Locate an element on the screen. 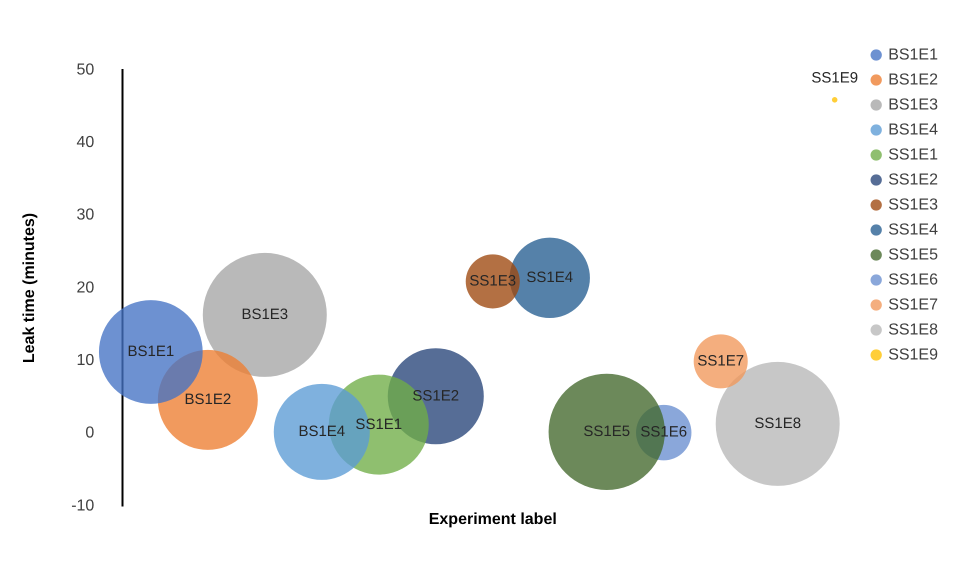 This screenshot has height=575, width=967. y-axis-title: Leak time (minutes) is located at coordinates (29, 288).